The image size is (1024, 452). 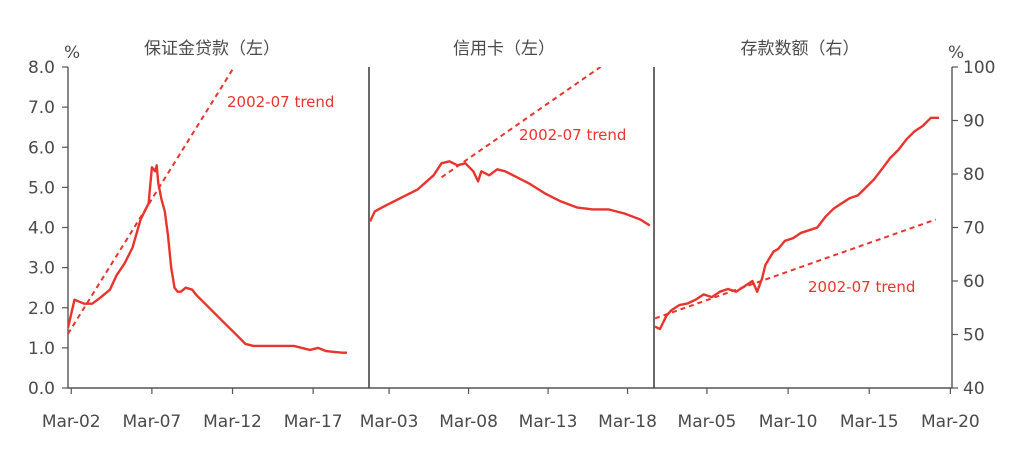 I want to click on x-tick-label: Mar-13, so click(x=548, y=422).